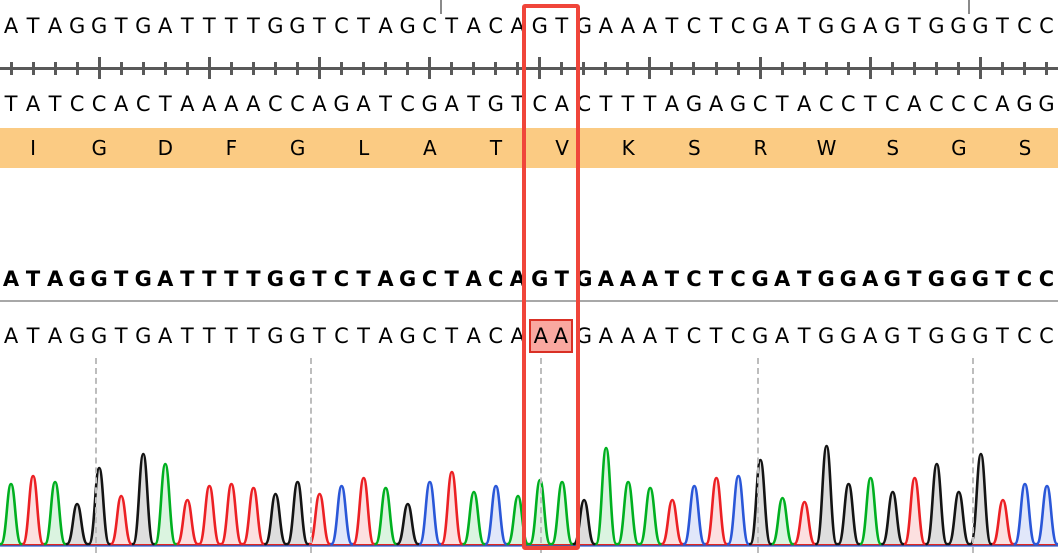  What do you see at coordinates (364, 148) in the screenshot?
I see `amino-acid-residue: L` at bounding box center [364, 148].